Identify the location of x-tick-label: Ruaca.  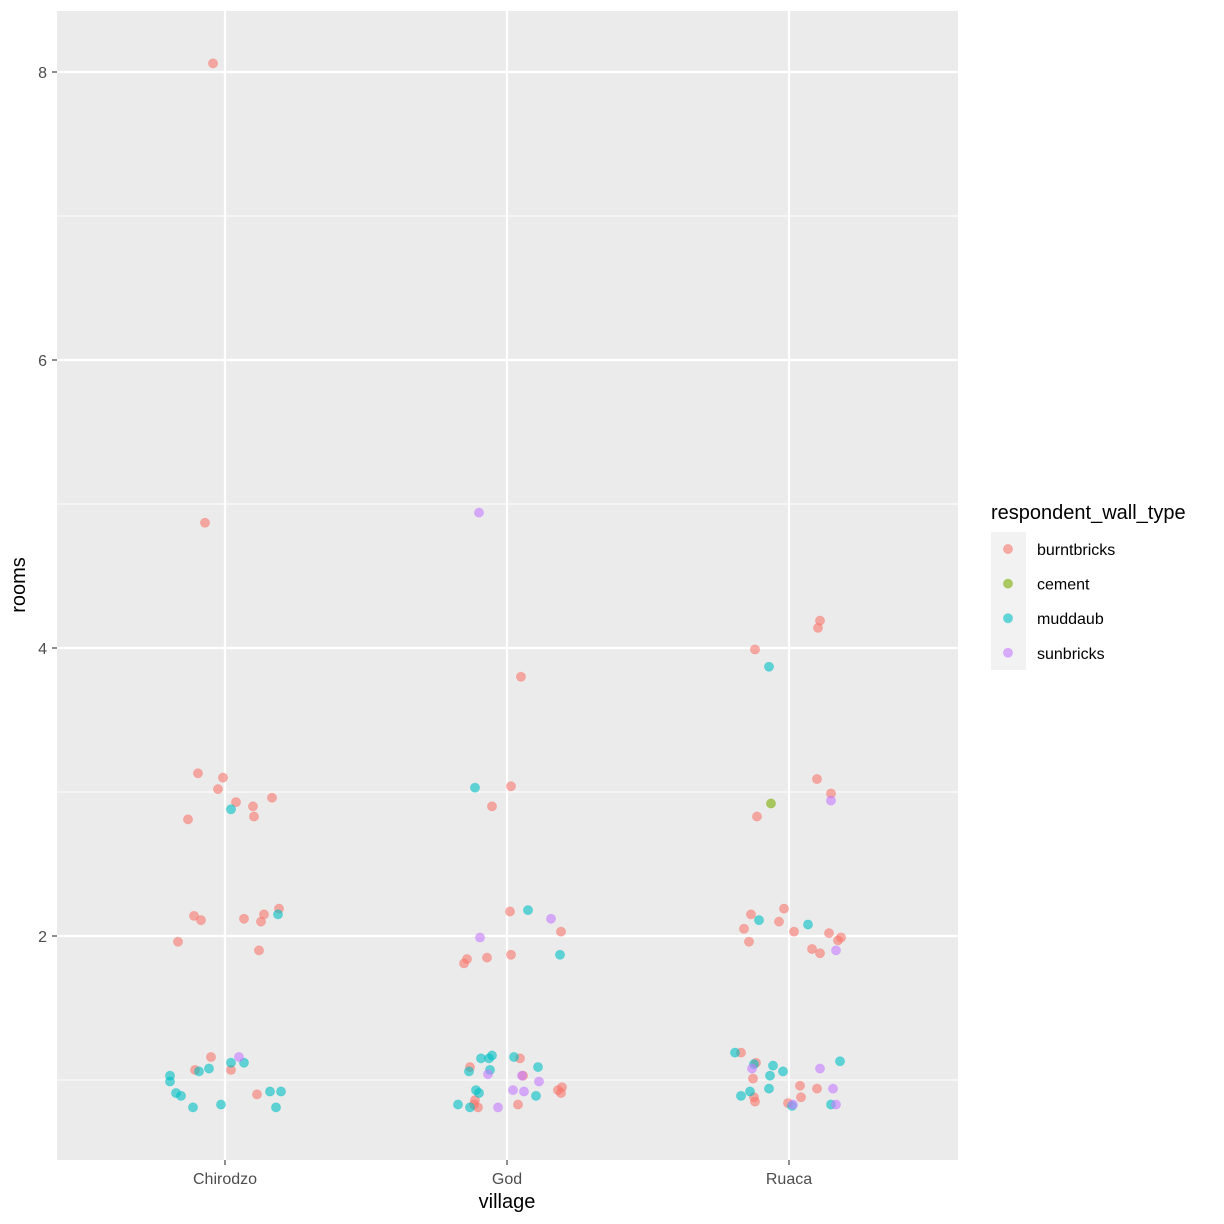
(789, 1179).